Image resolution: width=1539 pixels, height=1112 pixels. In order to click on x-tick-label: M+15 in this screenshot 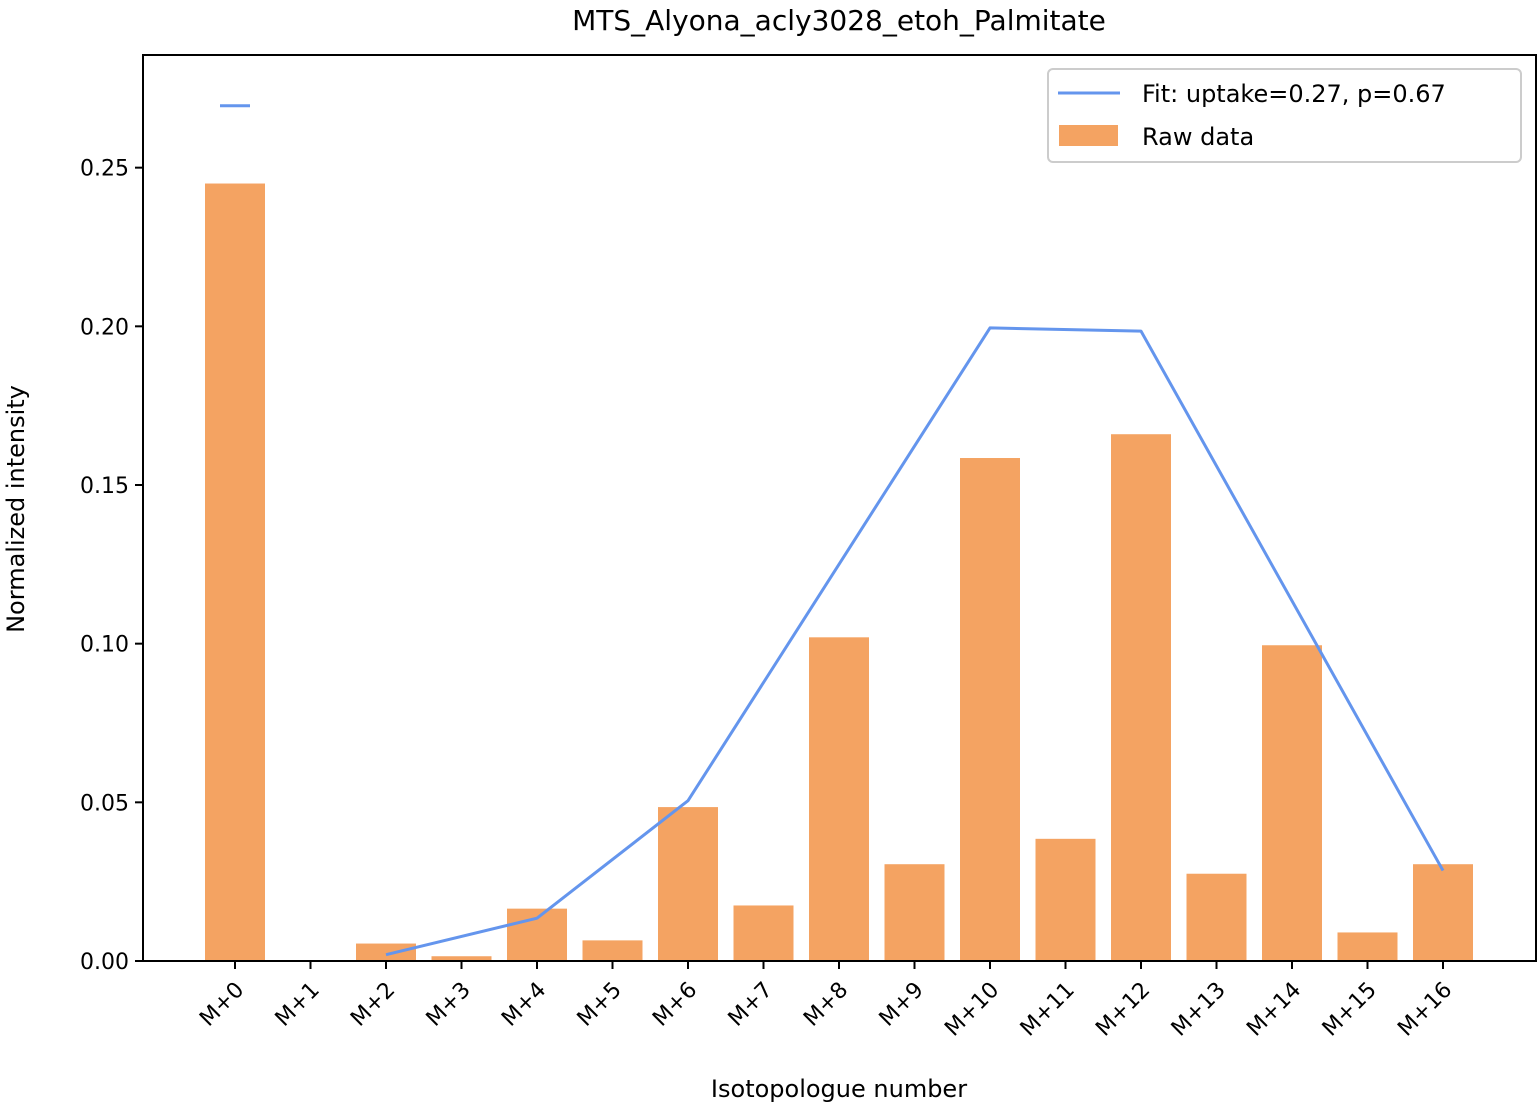, I will do `click(1350, 1010)`.